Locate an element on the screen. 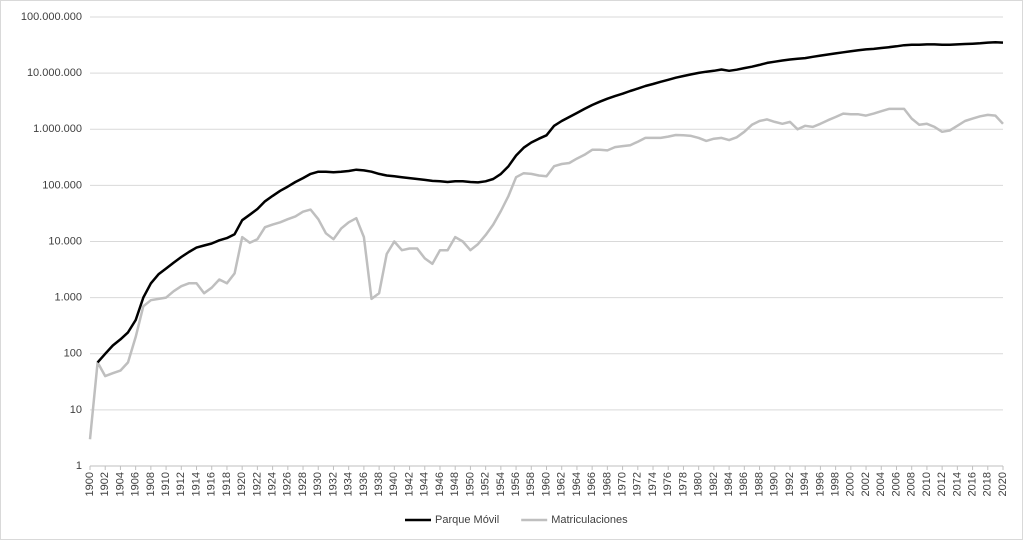 The width and height of the screenshot is (1024, 541). x-tick-label: 1954 is located at coordinates (501, 484).